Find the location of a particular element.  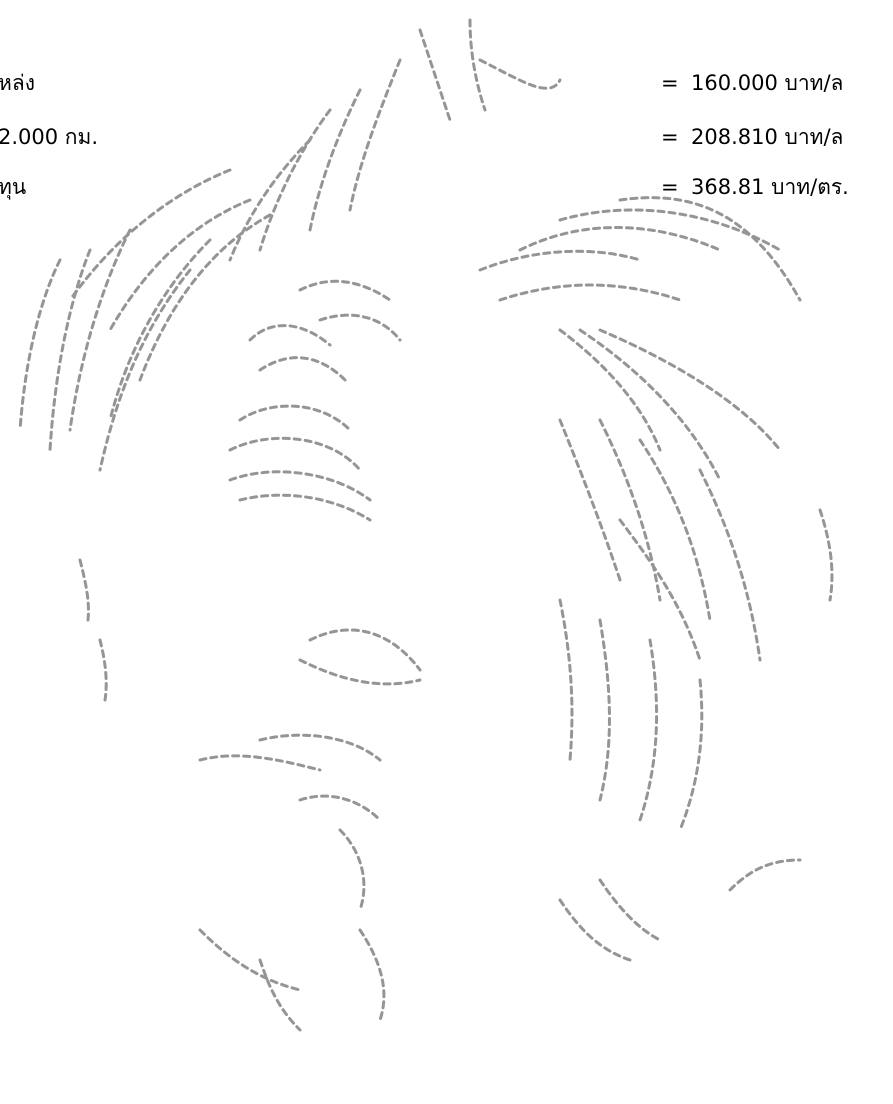

summary-row-3: ทุน = 368.81 บาท/ตร. is located at coordinates (446, 187).